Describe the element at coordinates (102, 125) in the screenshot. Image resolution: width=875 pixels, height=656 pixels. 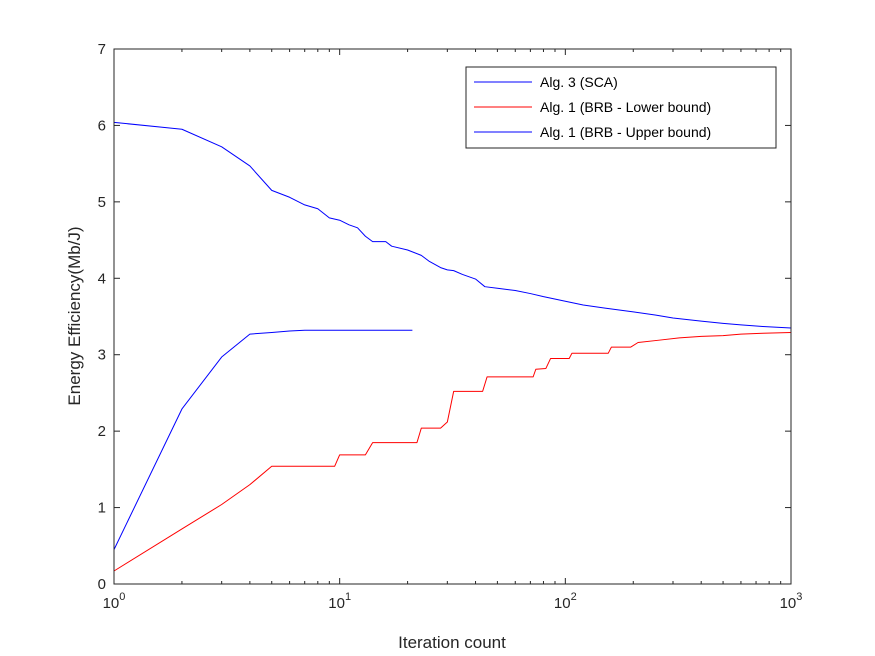
I see `y-tick-label: 6` at that location.